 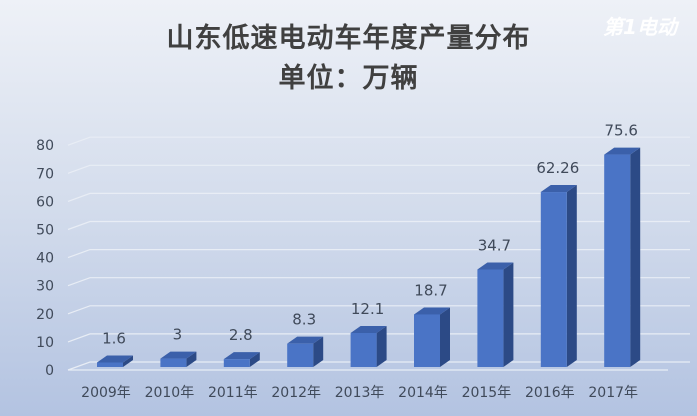 What do you see at coordinates (550, 393) in the screenshot?
I see `x-tick-label: 2016年` at bounding box center [550, 393].